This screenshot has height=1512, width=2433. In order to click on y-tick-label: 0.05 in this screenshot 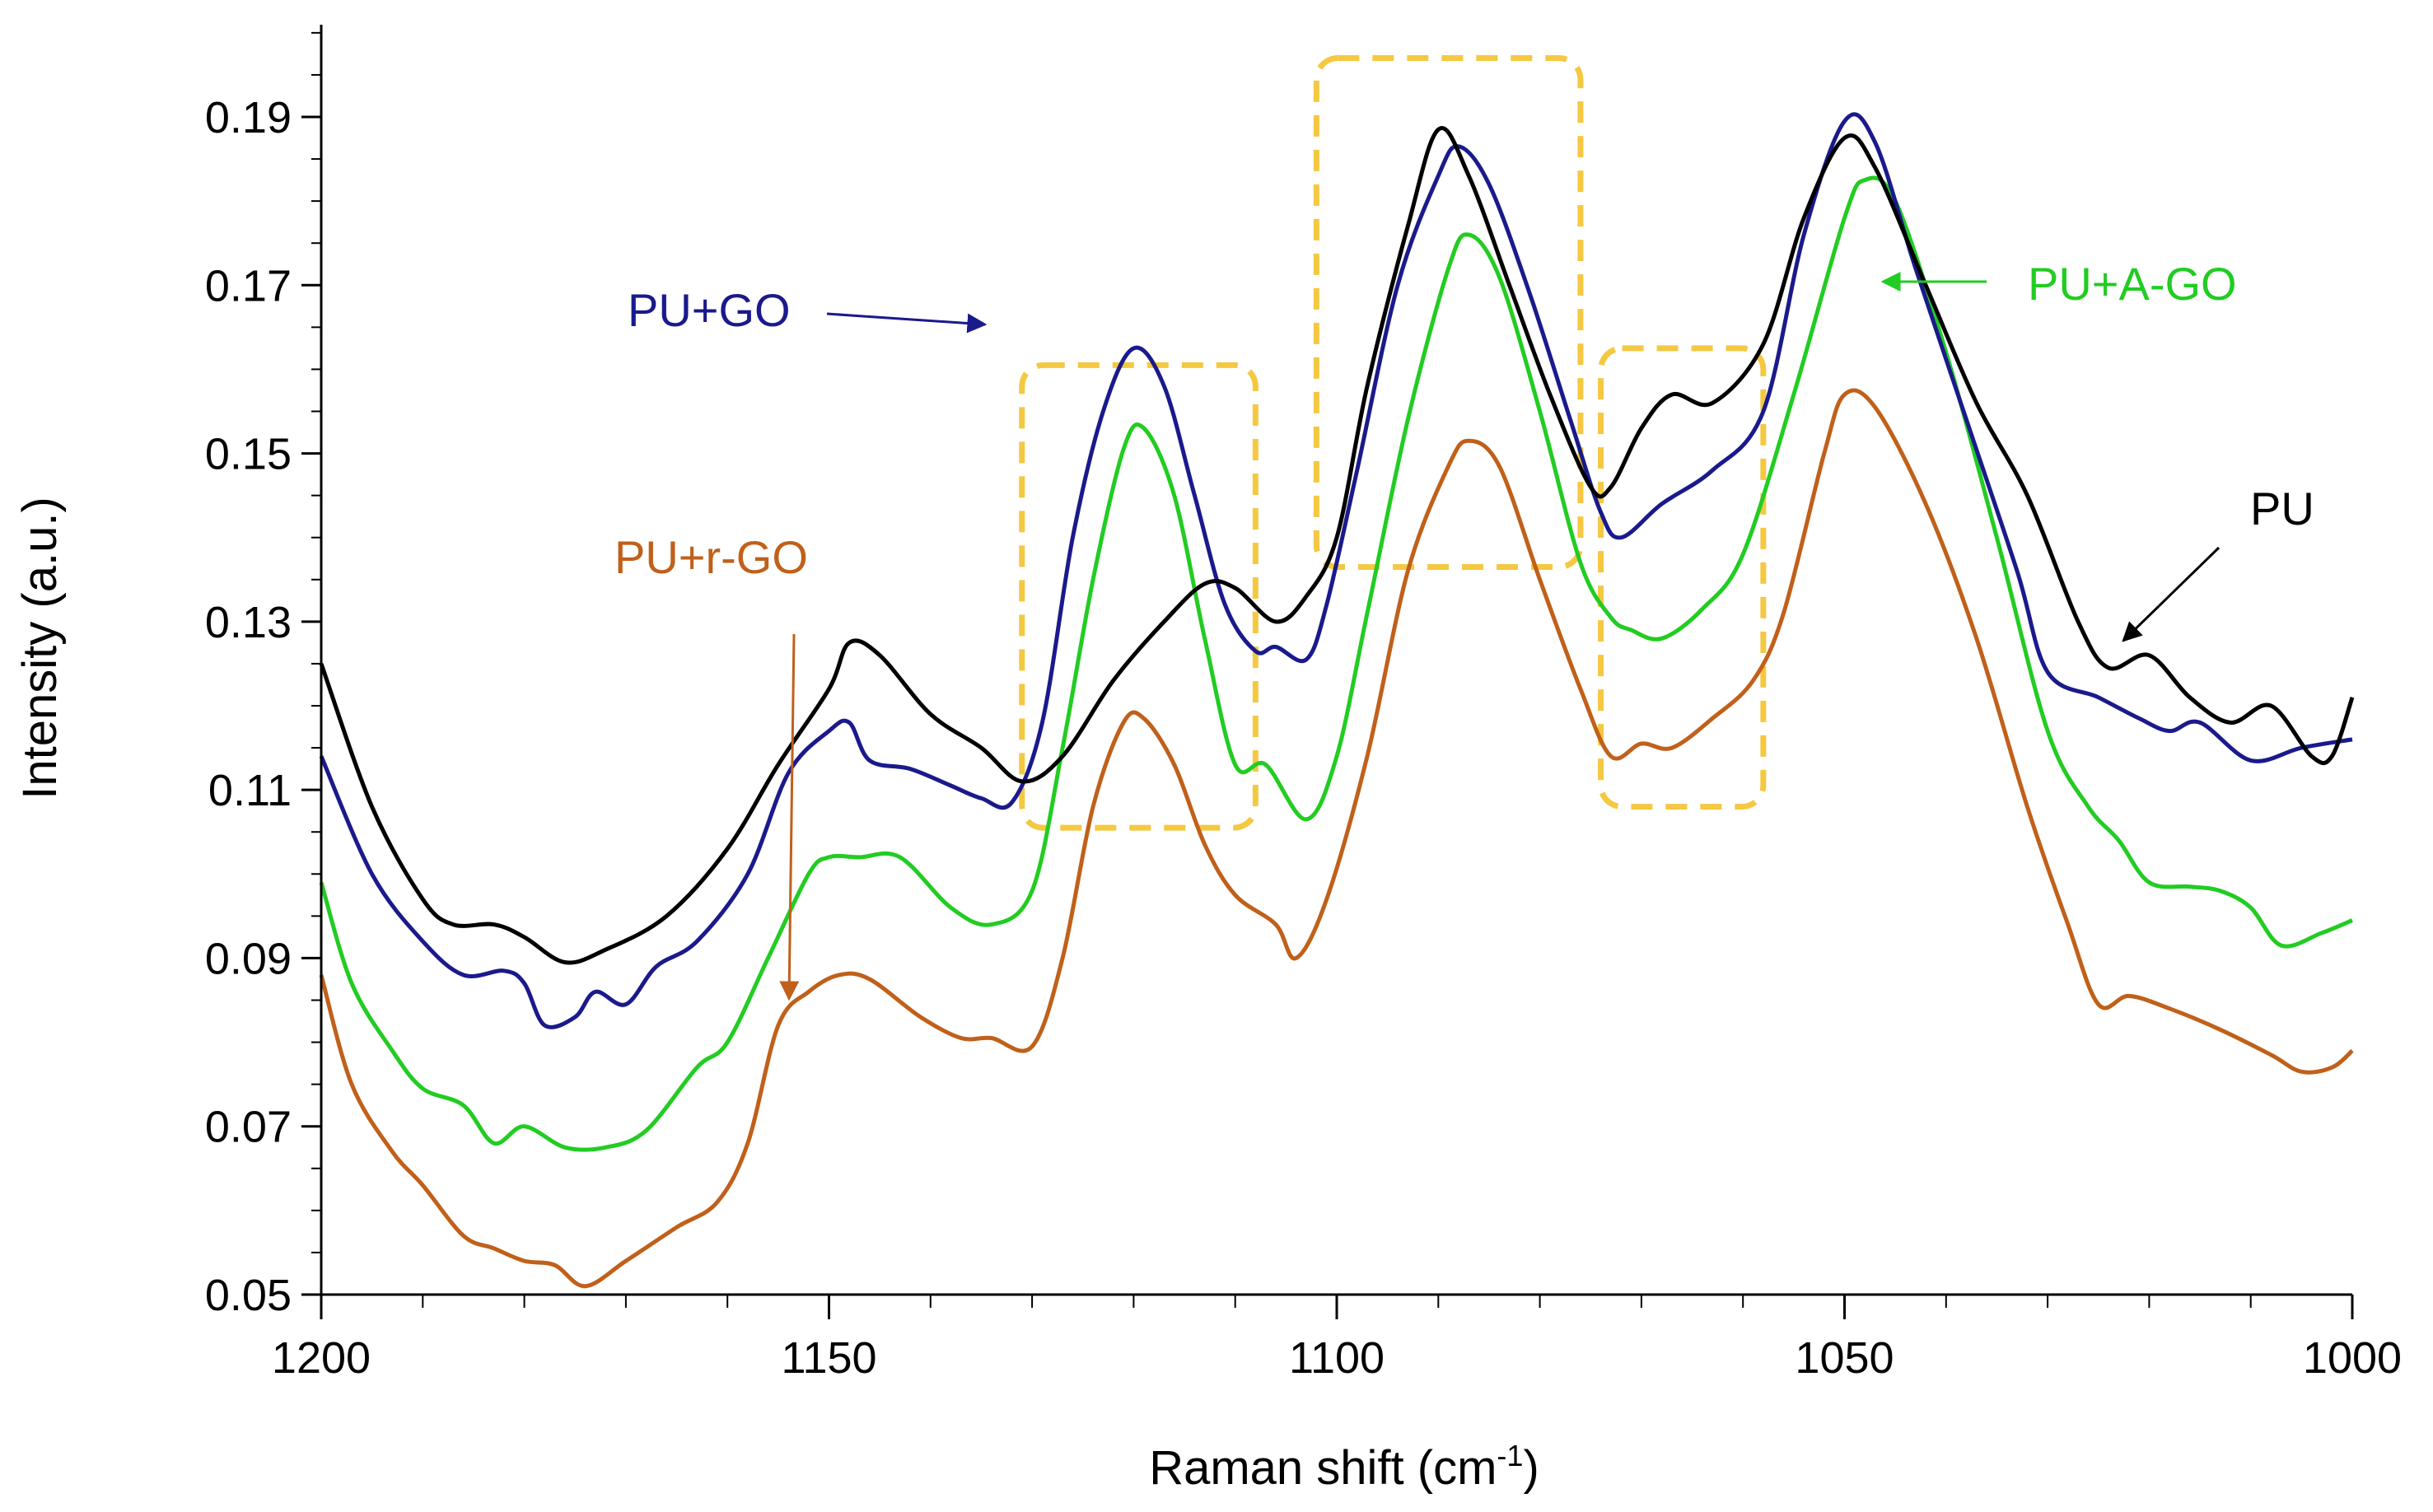, I will do `click(249, 1295)`.